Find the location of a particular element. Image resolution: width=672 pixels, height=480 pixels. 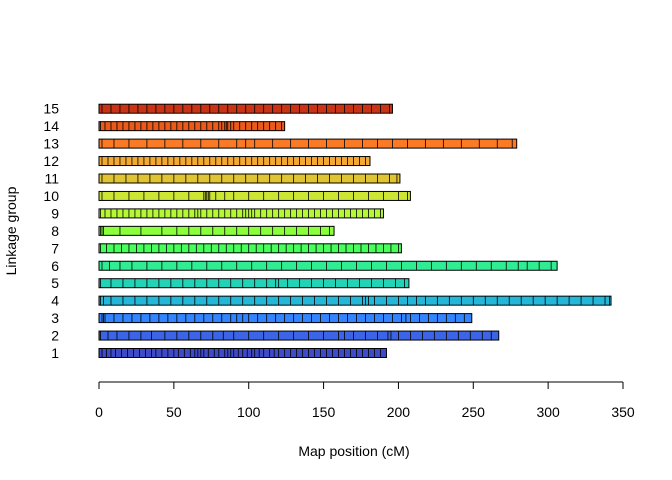

y-tick-label-5: 5 is located at coordinates (55, 283).